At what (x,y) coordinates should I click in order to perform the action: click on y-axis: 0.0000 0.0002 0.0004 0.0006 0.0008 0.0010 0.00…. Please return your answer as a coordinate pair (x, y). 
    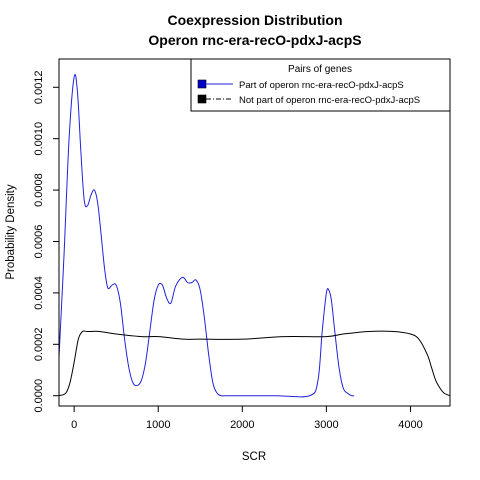
    Looking at the image, I should click on (46, 241).